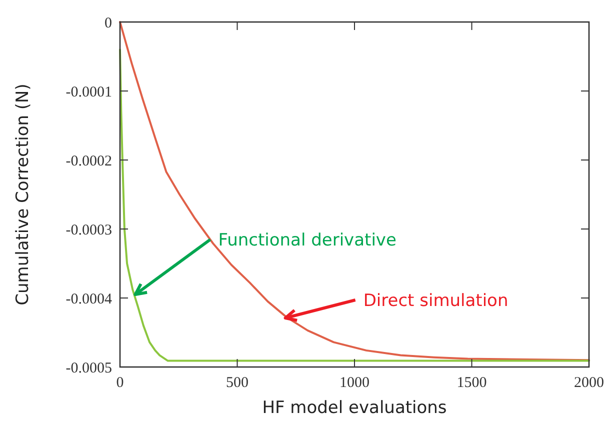 This screenshot has width=609, height=441. What do you see at coordinates (89, 230) in the screenshot?
I see `y-tick-label: -0.0003` at bounding box center [89, 230].